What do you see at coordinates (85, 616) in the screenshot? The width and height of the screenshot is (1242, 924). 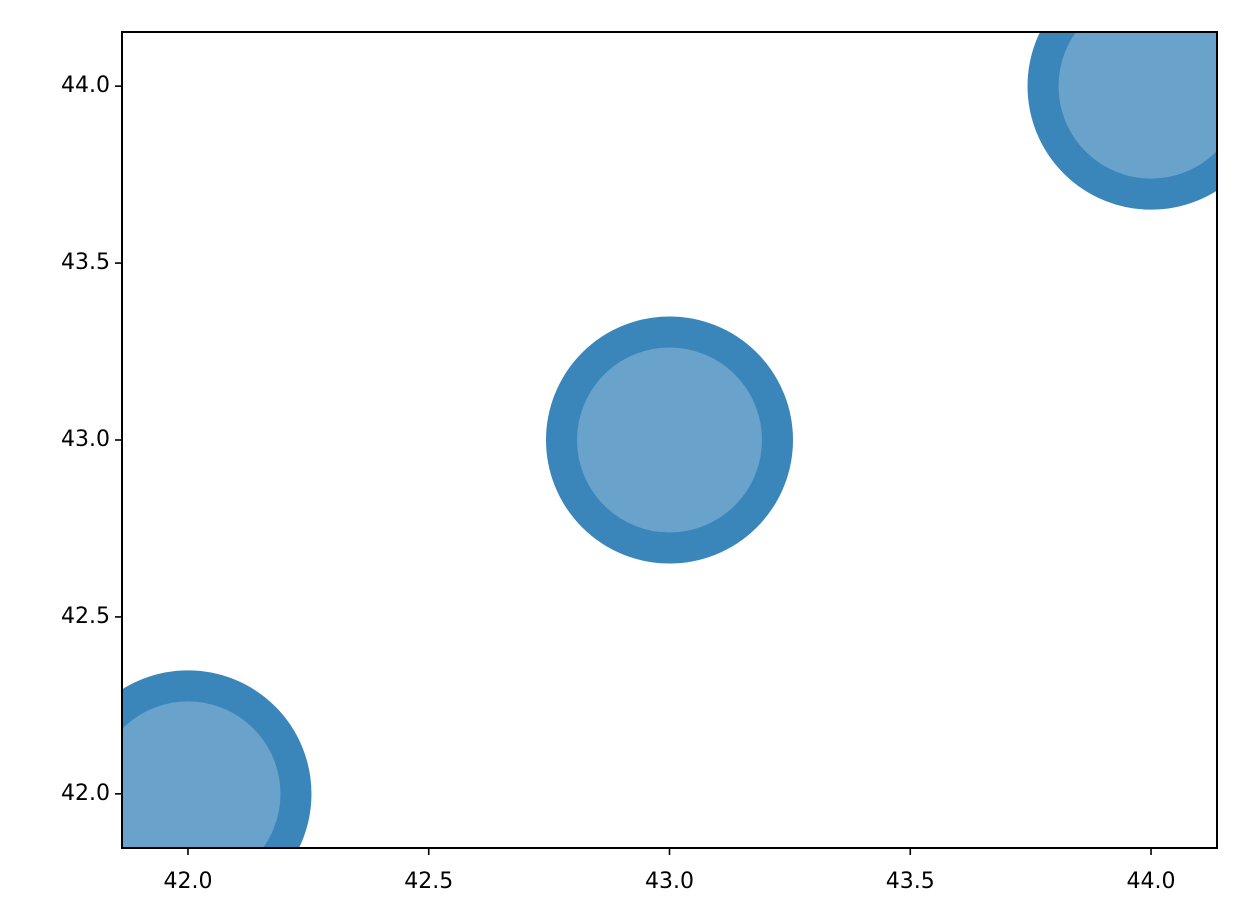 I see `y-tick-label: 42.5` at bounding box center [85, 616].